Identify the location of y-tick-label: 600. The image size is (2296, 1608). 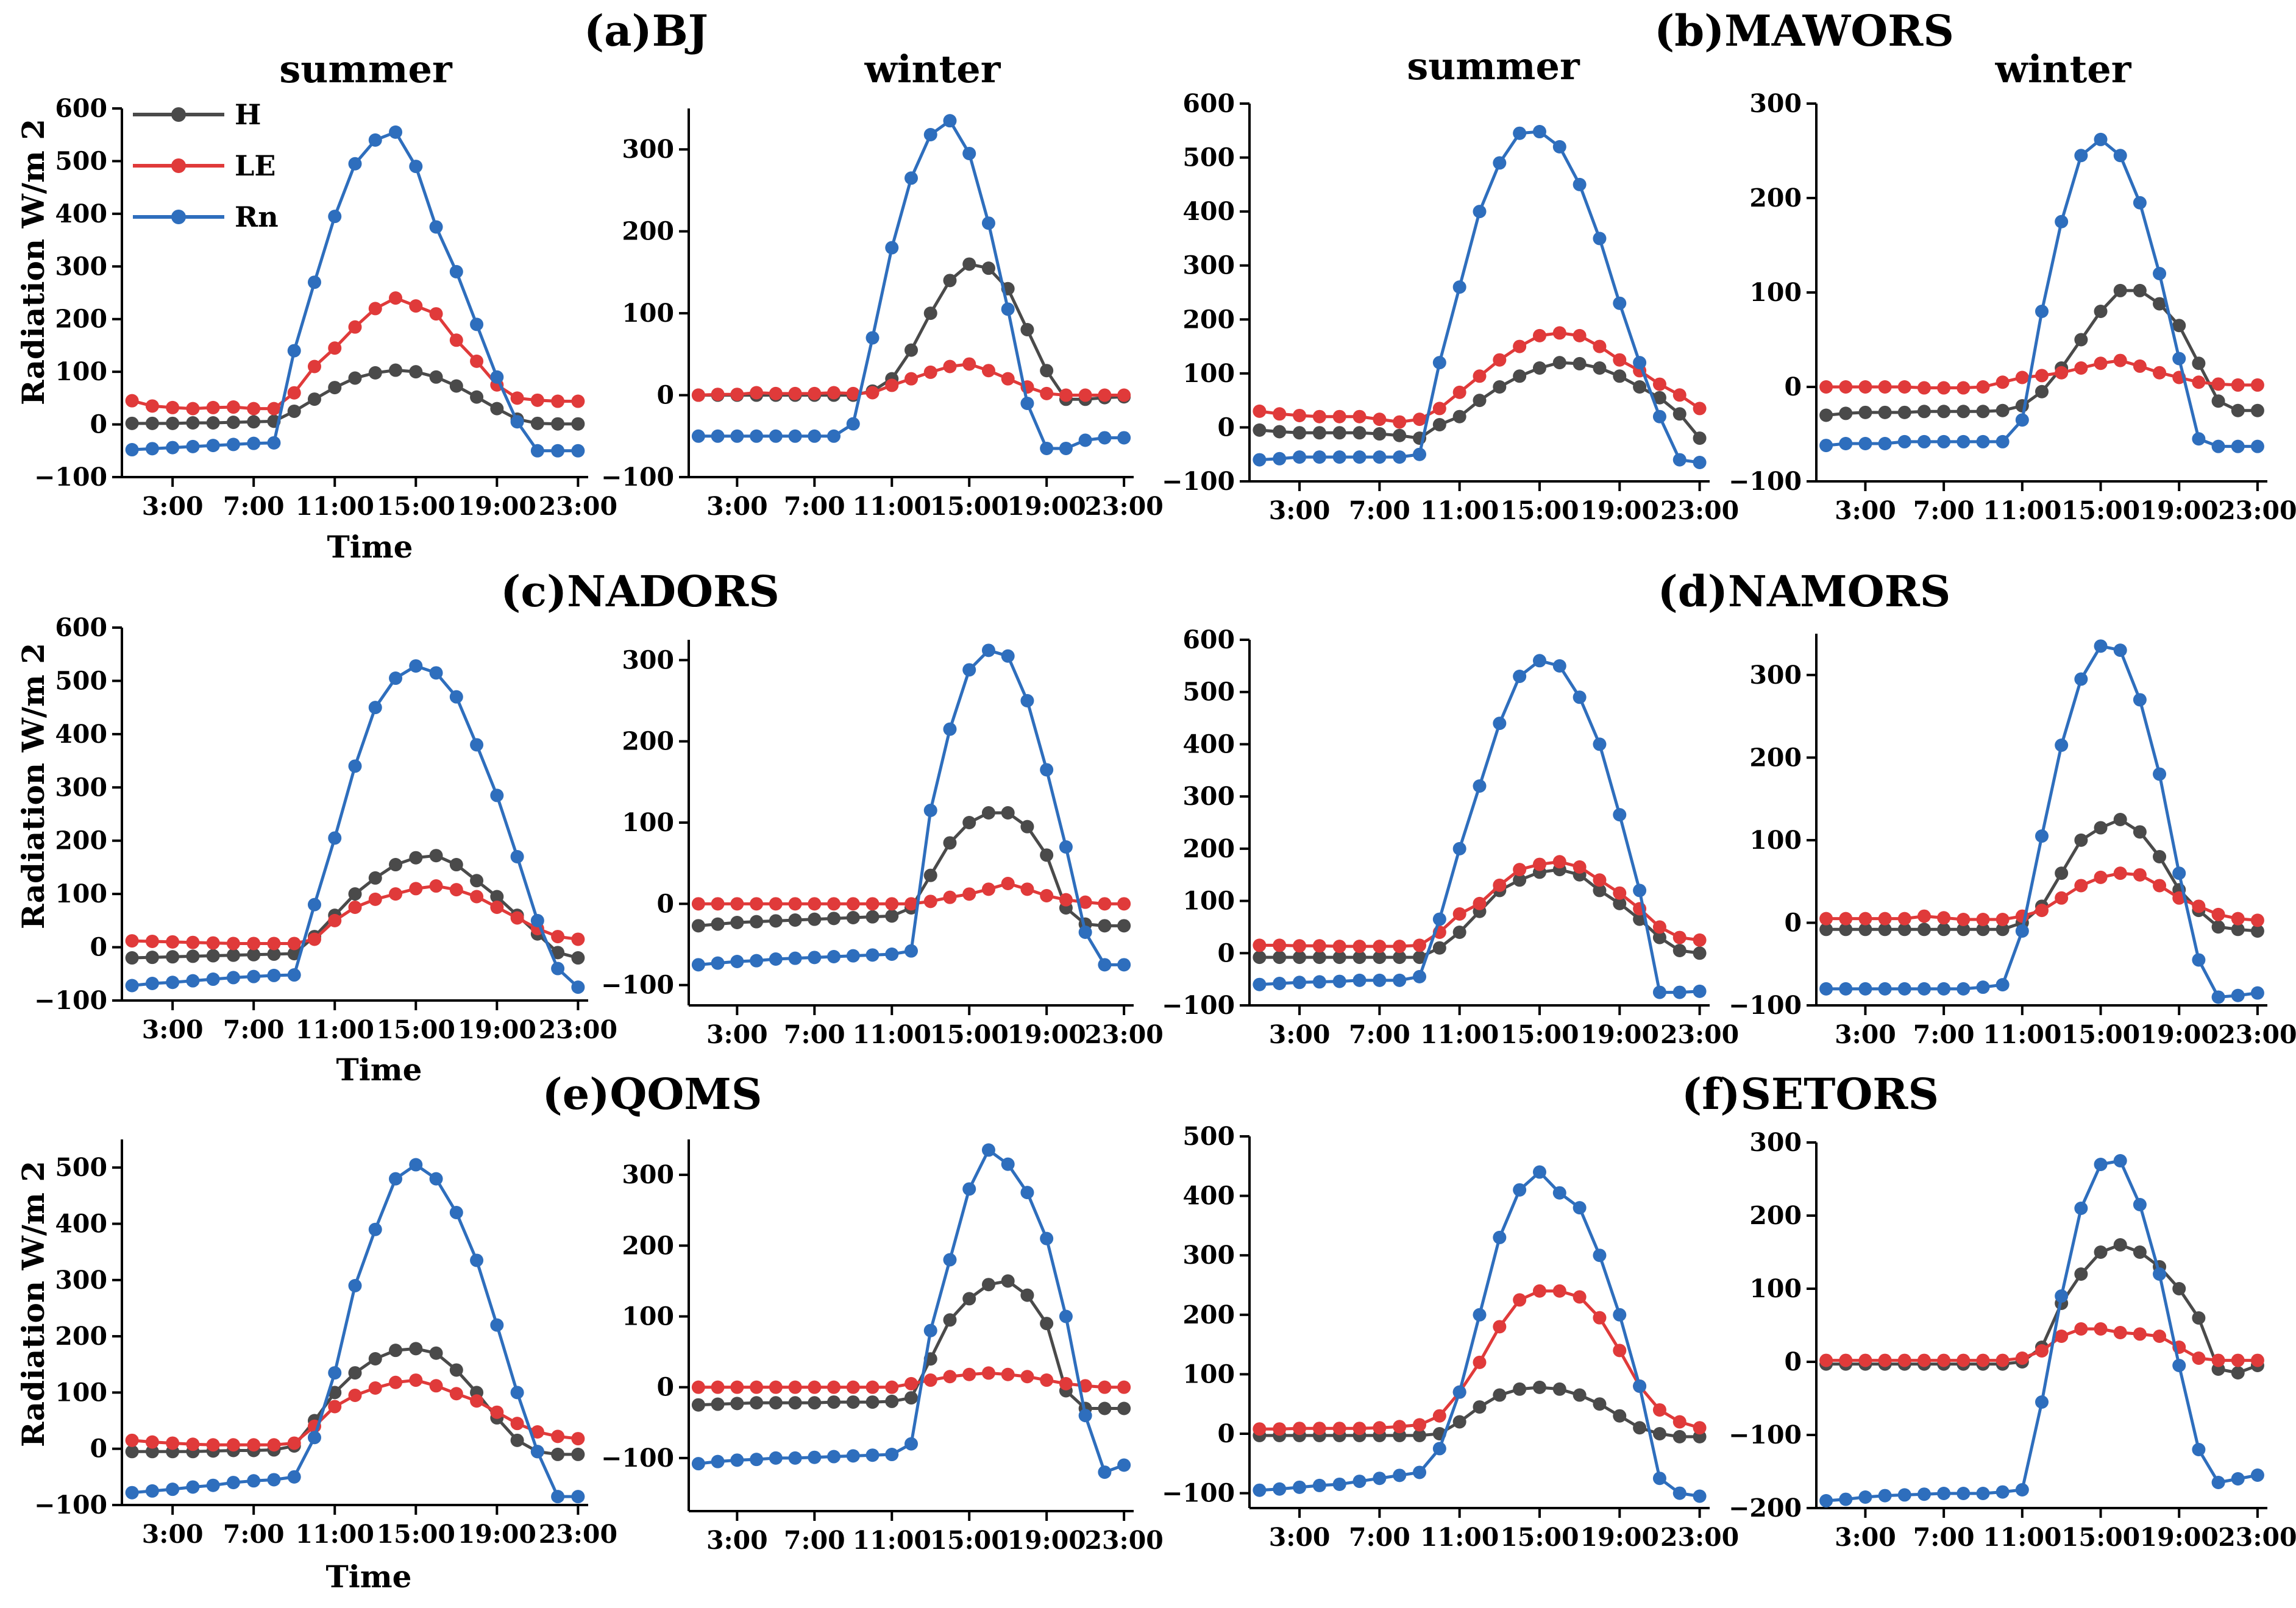
(1208, 639).